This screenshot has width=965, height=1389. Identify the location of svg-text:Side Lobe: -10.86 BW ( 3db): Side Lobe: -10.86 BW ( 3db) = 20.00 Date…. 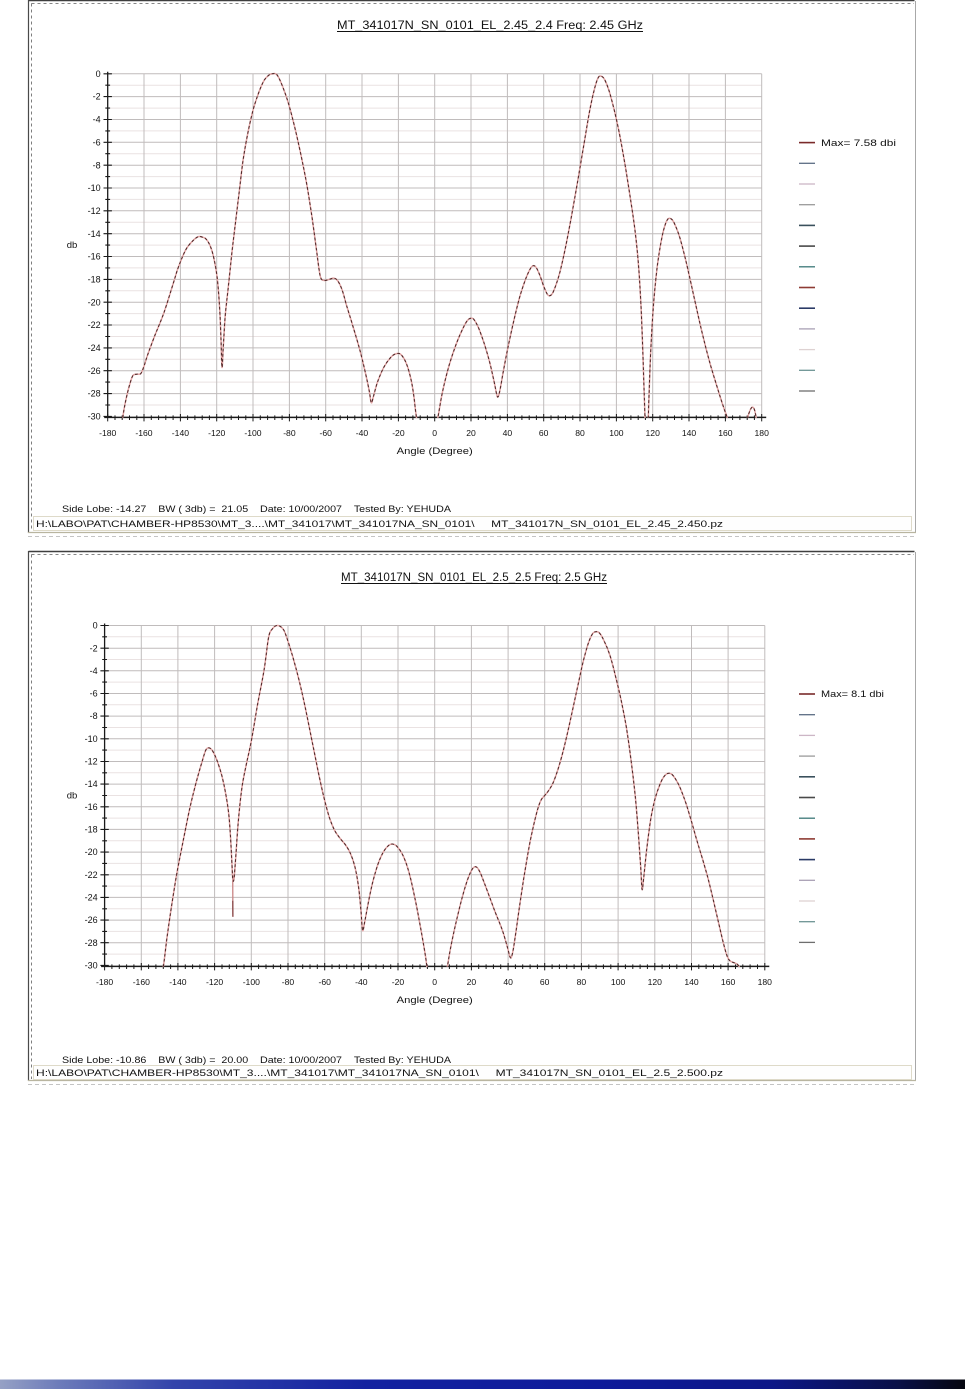
(257, 1059).